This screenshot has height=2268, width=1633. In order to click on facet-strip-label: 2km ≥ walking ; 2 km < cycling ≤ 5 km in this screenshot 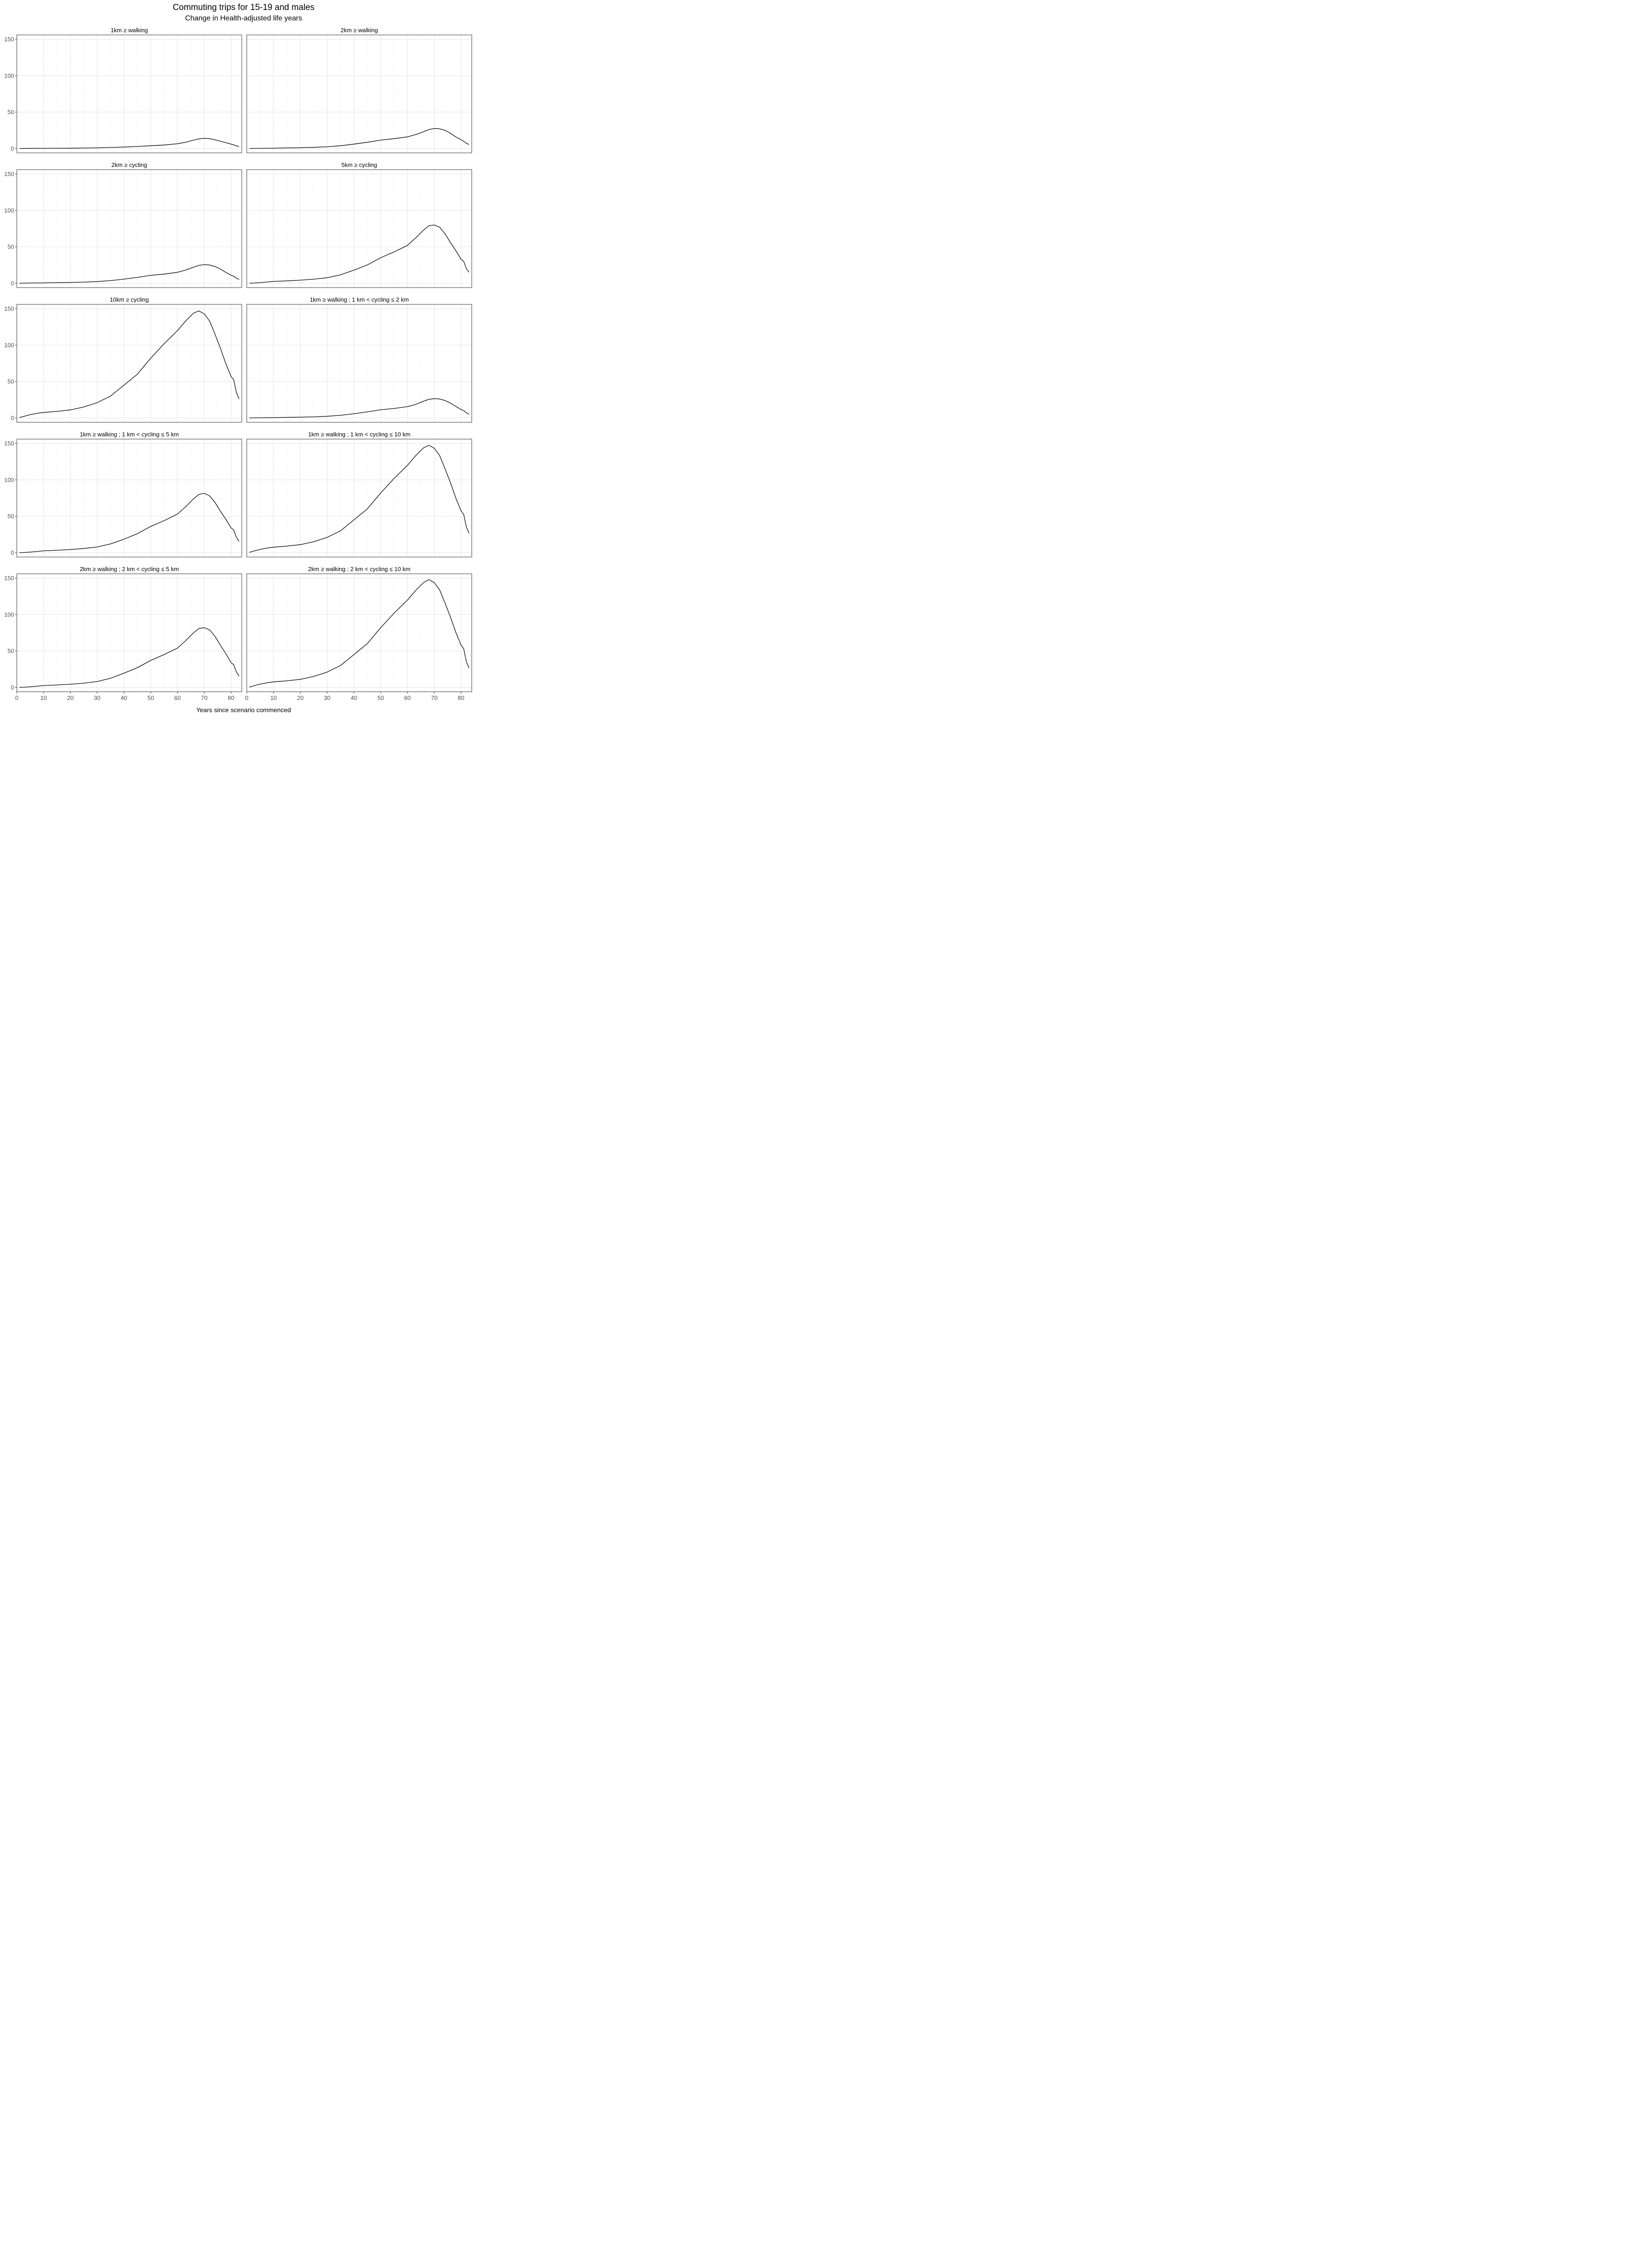, I will do `click(129, 569)`.